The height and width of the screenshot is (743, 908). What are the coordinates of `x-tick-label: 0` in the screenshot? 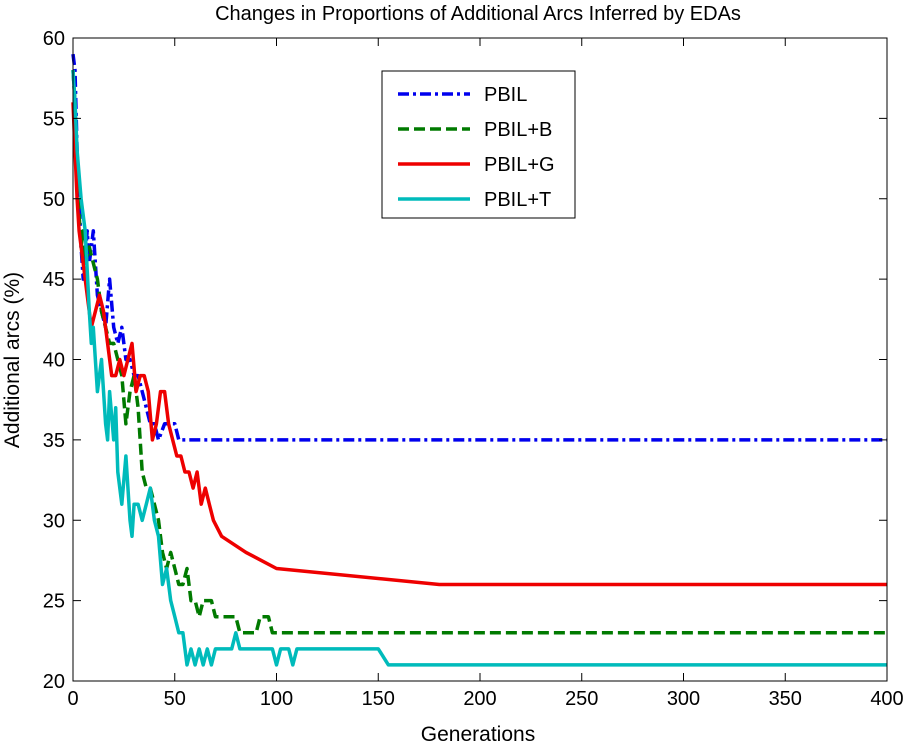 It's located at (72, 699).